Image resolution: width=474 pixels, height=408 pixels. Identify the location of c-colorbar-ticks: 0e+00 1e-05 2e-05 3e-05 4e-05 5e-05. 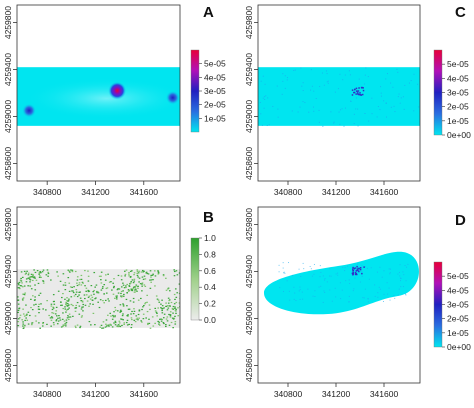
(456, 99).